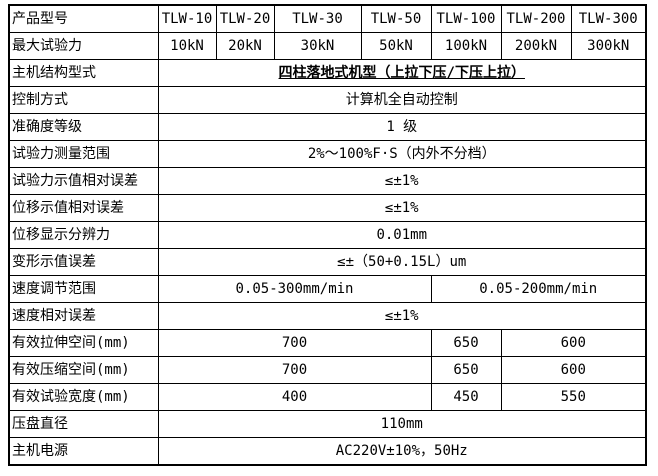 Image resolution: width=658 pixels, height=476 pixels. I want to click on row-label: 压盘直径, so click(83, 424).